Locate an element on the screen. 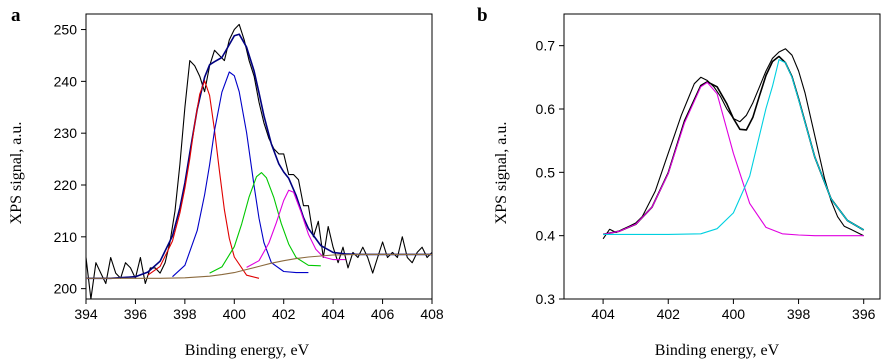 The height and width of the screenshot is (359, 888). y-axis-title-b: XPS signal, a.u. is located at coordinates (501, 173).